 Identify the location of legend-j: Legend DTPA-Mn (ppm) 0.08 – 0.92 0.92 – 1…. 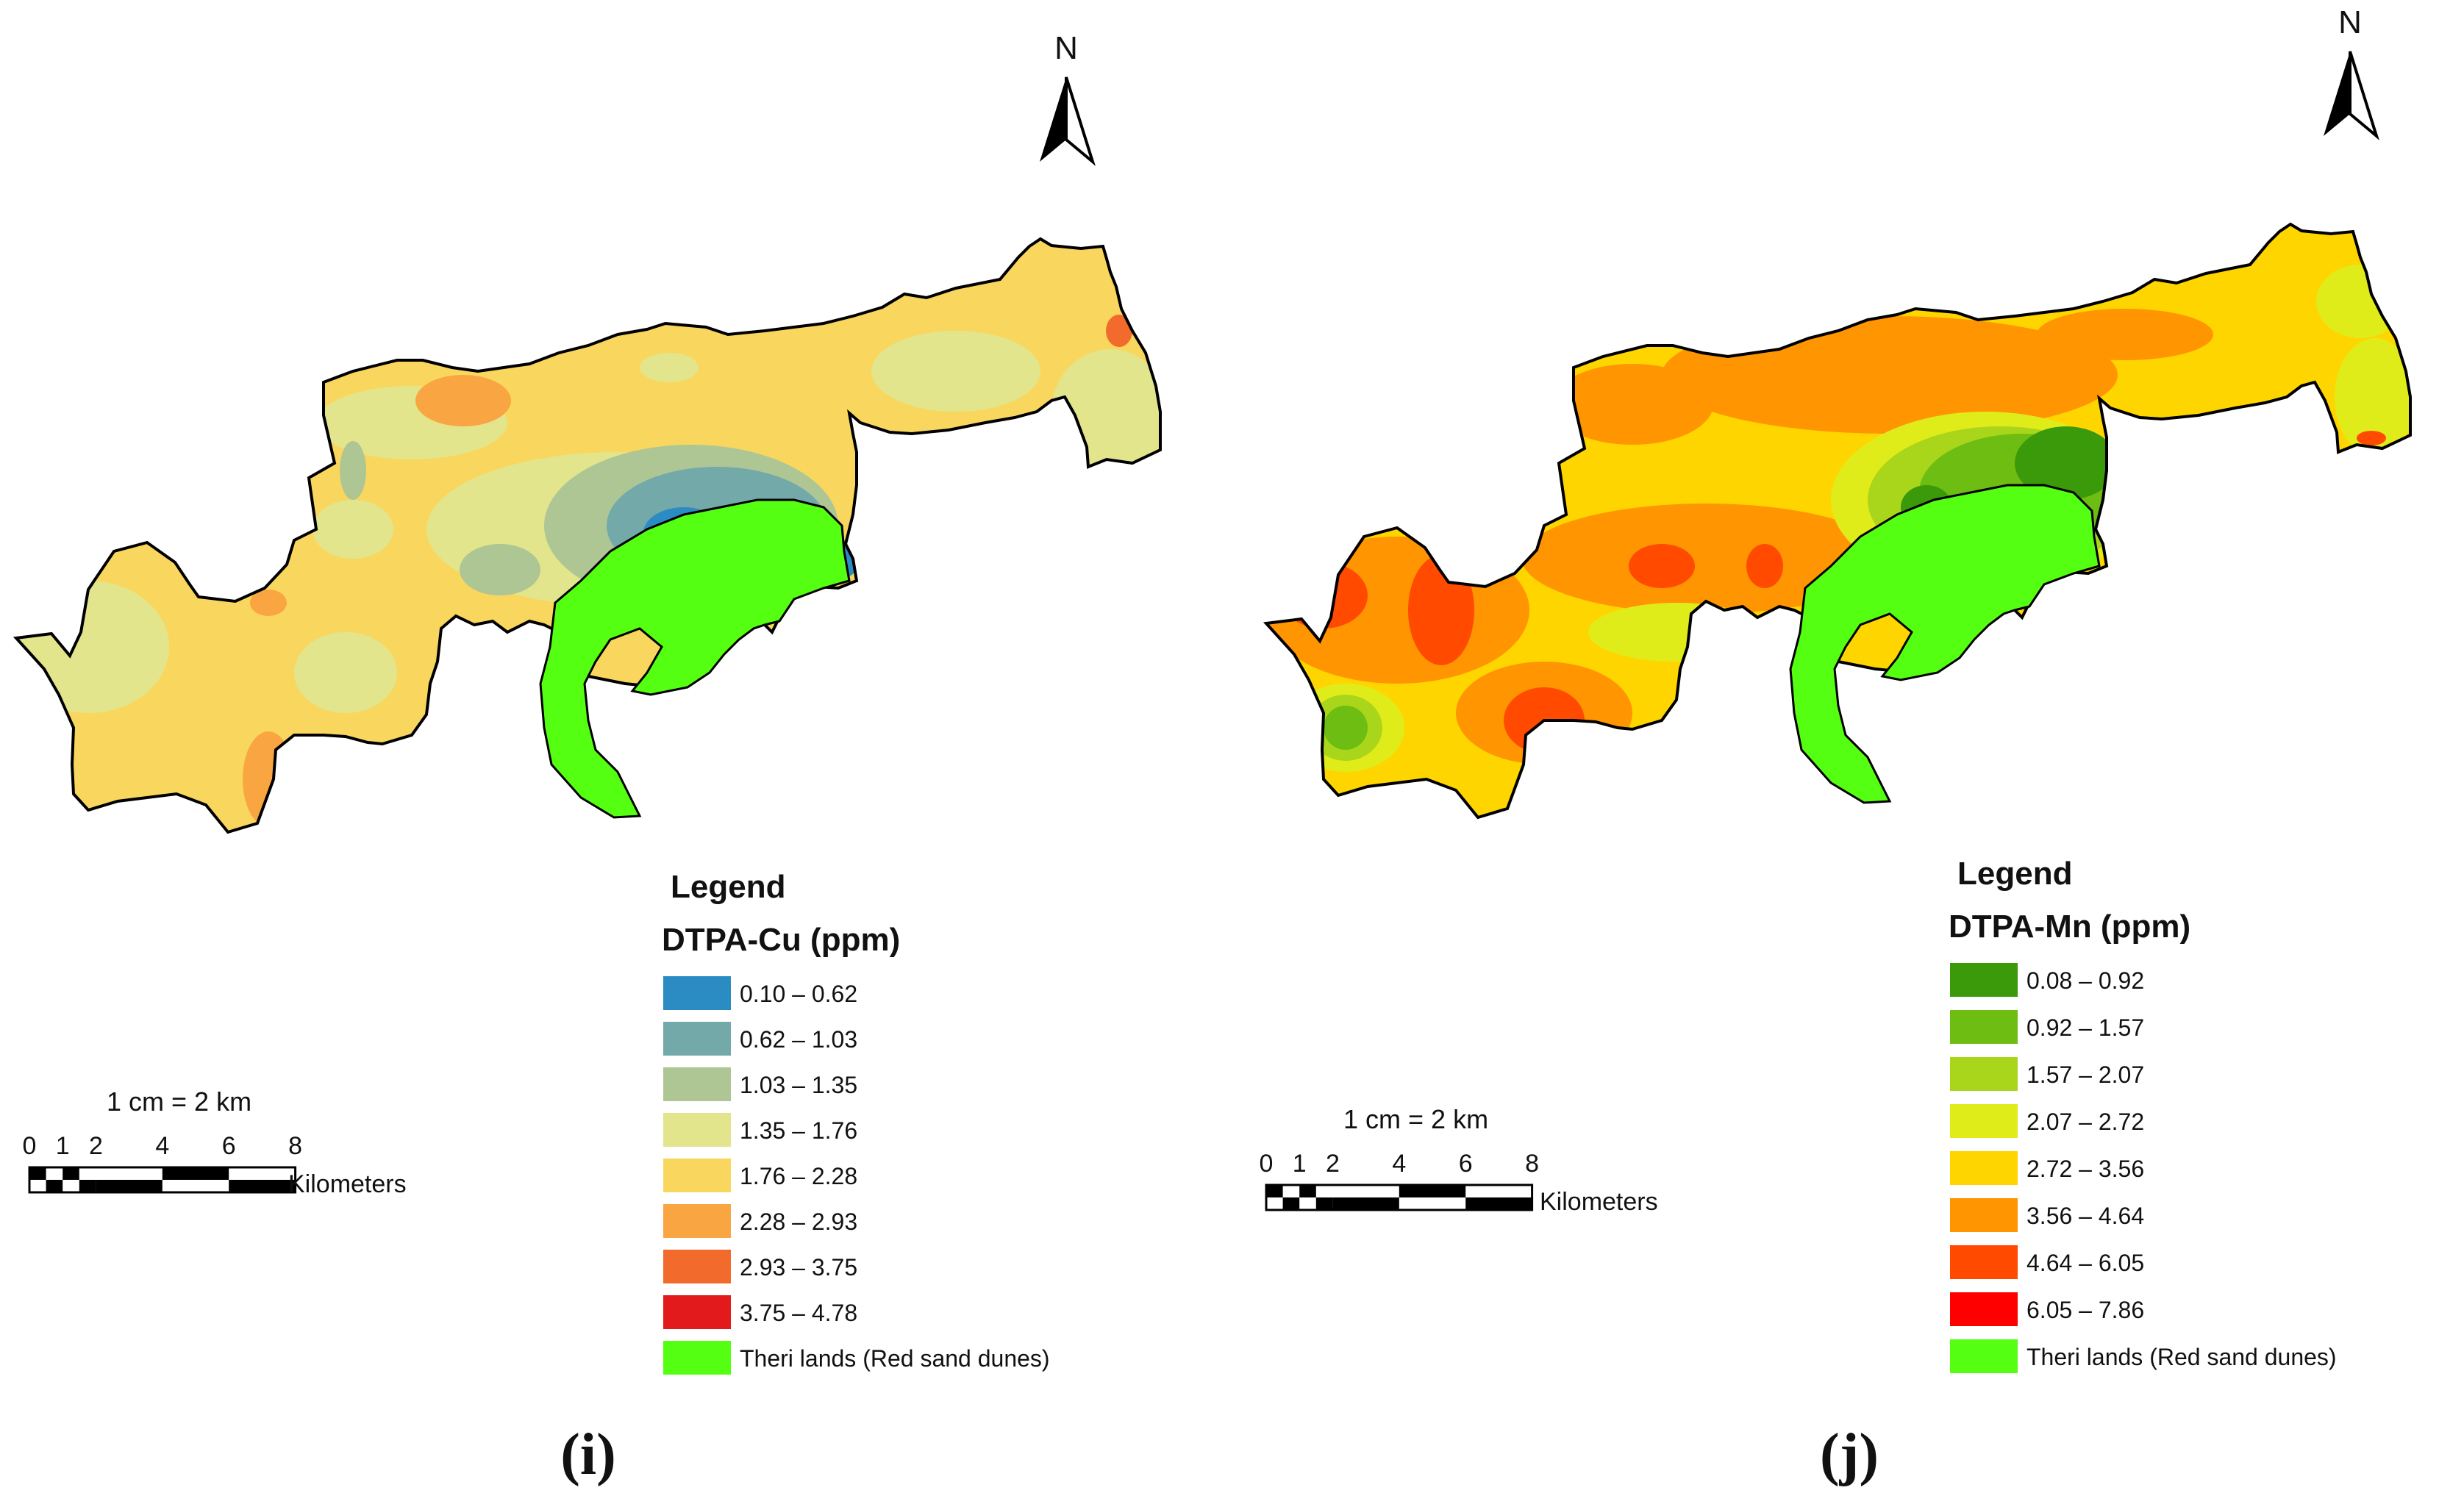
(2143, 1114).